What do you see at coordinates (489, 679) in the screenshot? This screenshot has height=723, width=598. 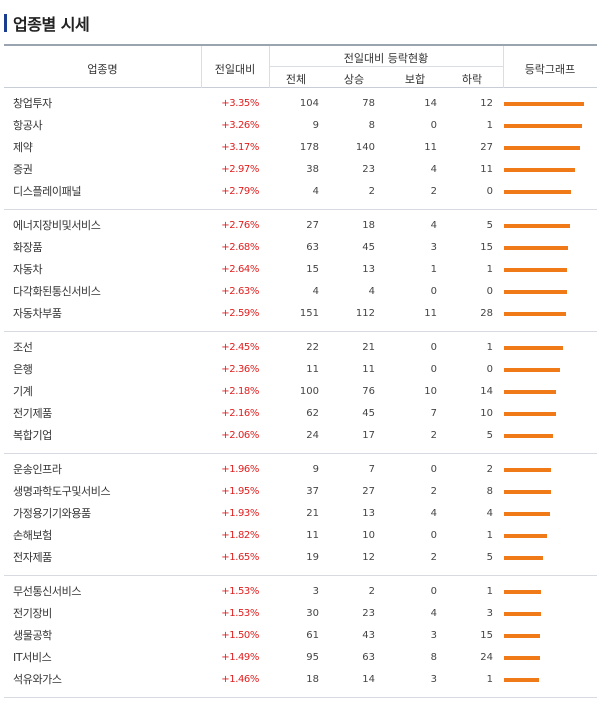 I see `count-down: 1` at bounding box center [489, 679].